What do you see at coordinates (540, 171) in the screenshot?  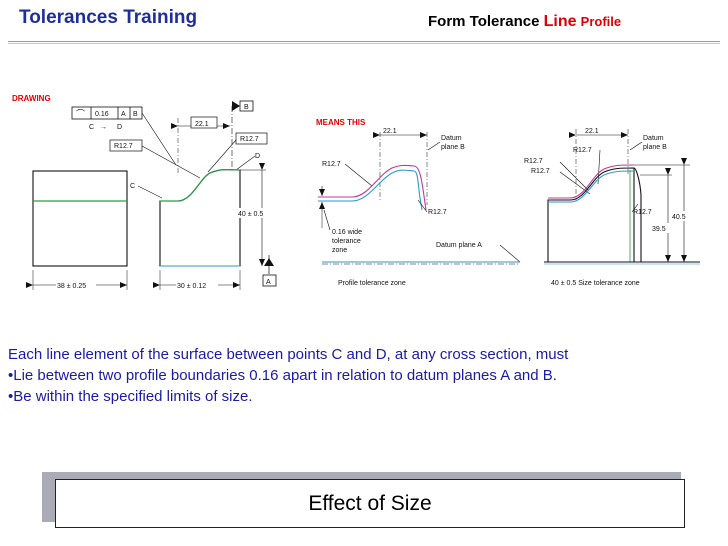 I see `size-radius-3: R12.7` at bounding box center [540, 171].